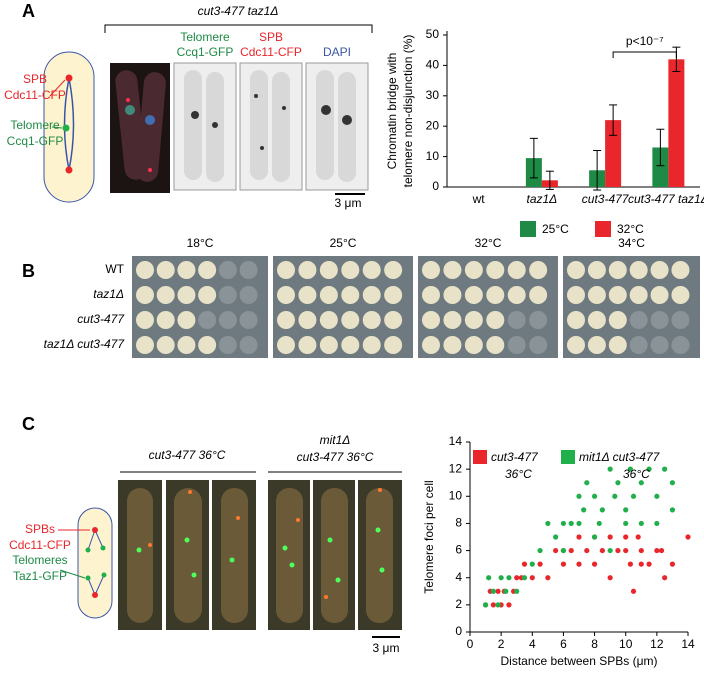 Image resolution: width=704 pixels, height=675 pixels. Describe the element at coordinates (620, 457) in the screenshot. I see `legend-label: mit1Δ cut3-477` at that location.